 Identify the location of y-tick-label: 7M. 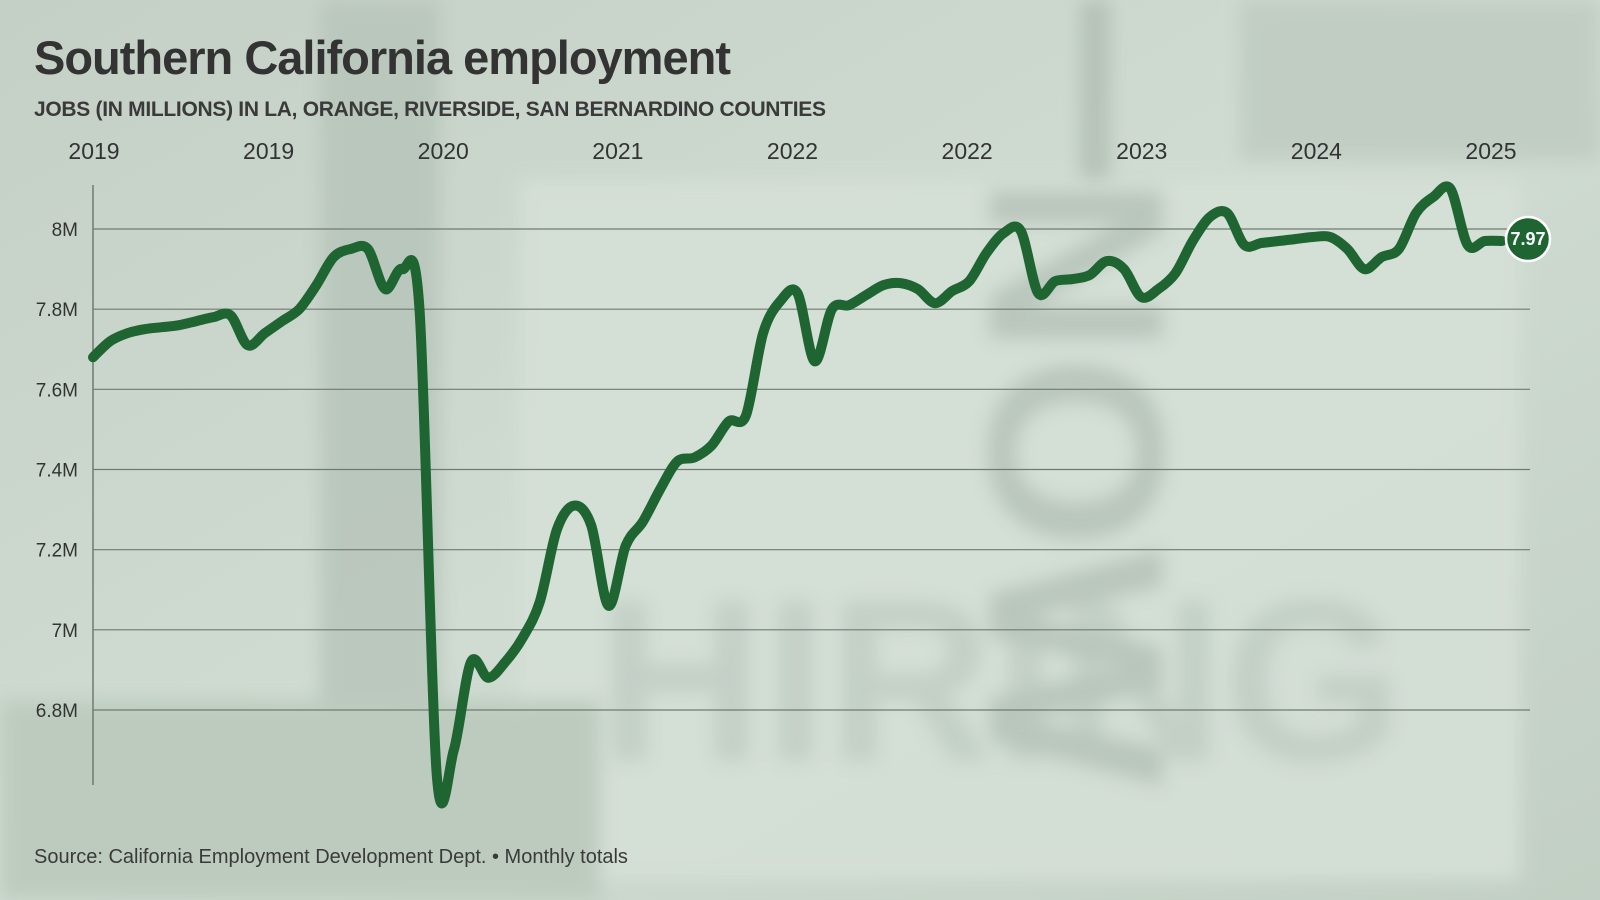
(65, 631).